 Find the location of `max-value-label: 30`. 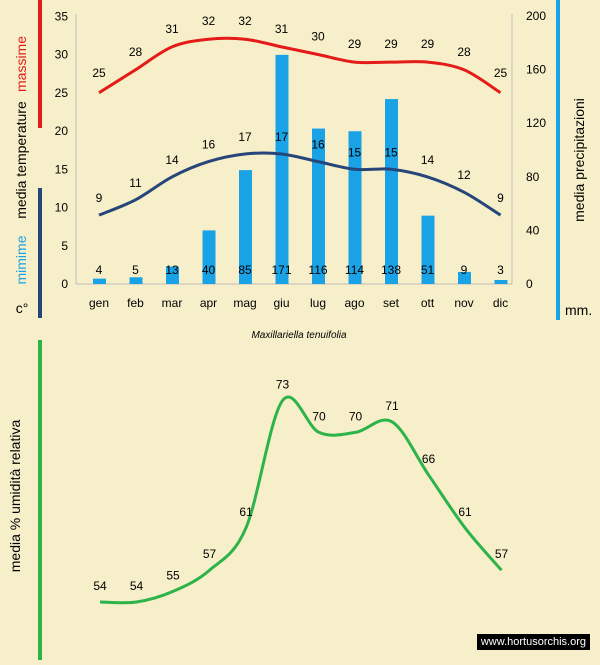

max-value-label: 30 is located at coordinates (318, 37).